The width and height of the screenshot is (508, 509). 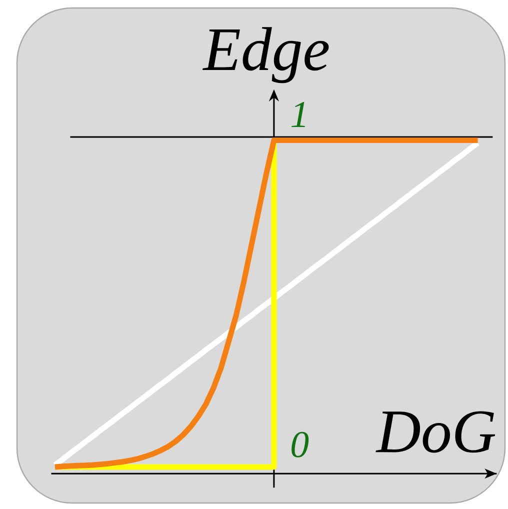 I want to click on y-tick-label: 1, so click(x=298, y=114).